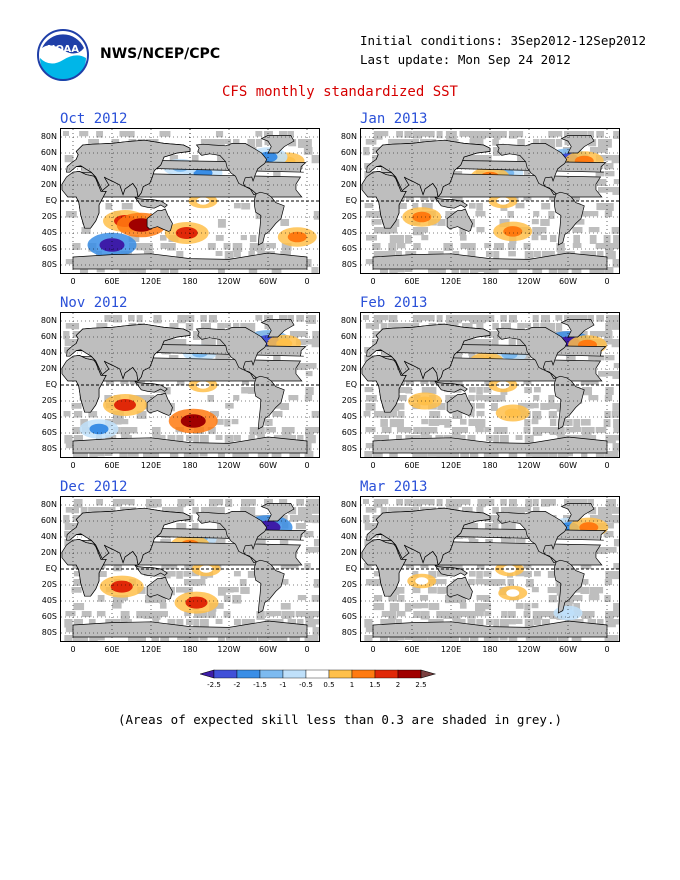  Describe the element at coordinates (48, 536) in the screenshot. I see `lat-tick-label: 40N` at that location.